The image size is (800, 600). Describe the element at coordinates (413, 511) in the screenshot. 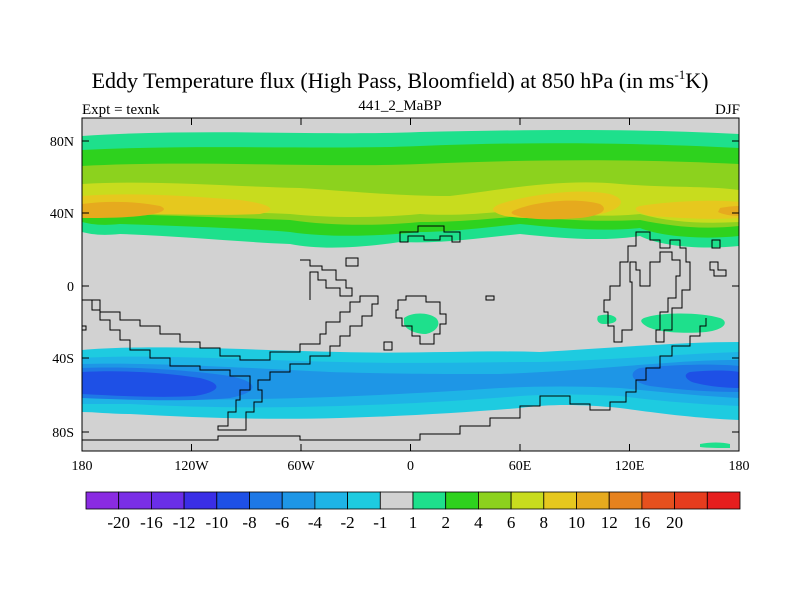

I see `colorbar: -20 -16 -12 -10 -8 -6 -4 -2 -1 1 2 4 6 8 10 12 16 20` at that location.